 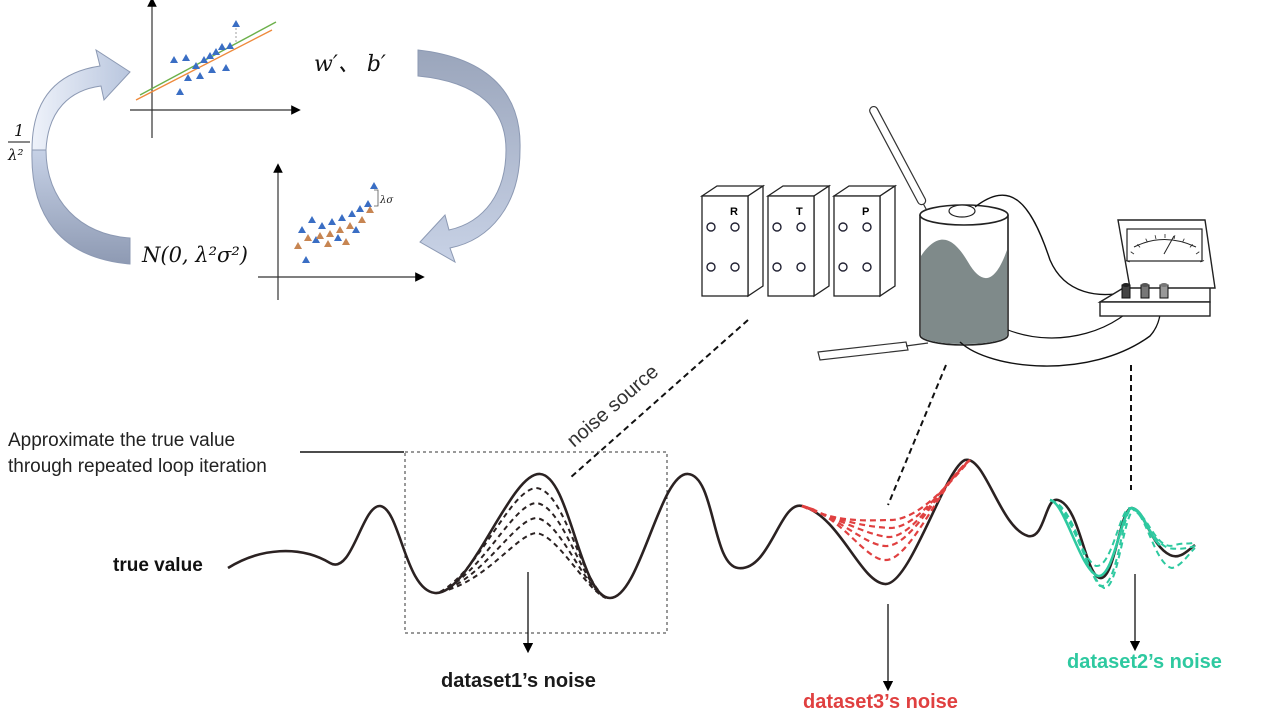 I want to click on dataset2-solid-curve, so click(x=1105, y=538).